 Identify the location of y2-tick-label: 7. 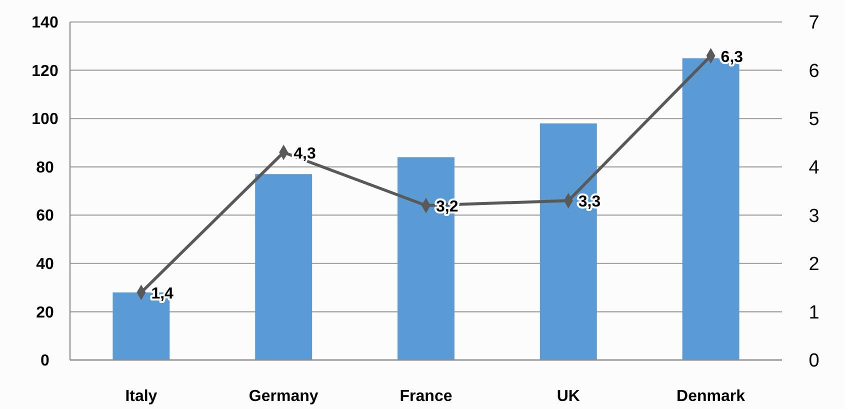
(814, 23).